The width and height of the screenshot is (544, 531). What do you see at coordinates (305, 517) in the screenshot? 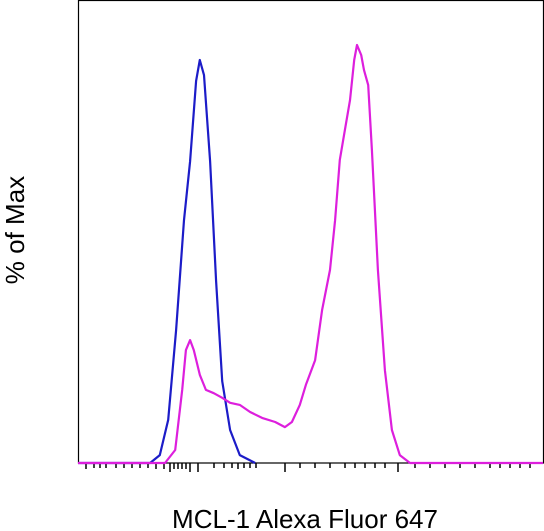
I see `x-axis-label: MCL-1 Alexa Fluor 647` at bounding box center [305, 517].